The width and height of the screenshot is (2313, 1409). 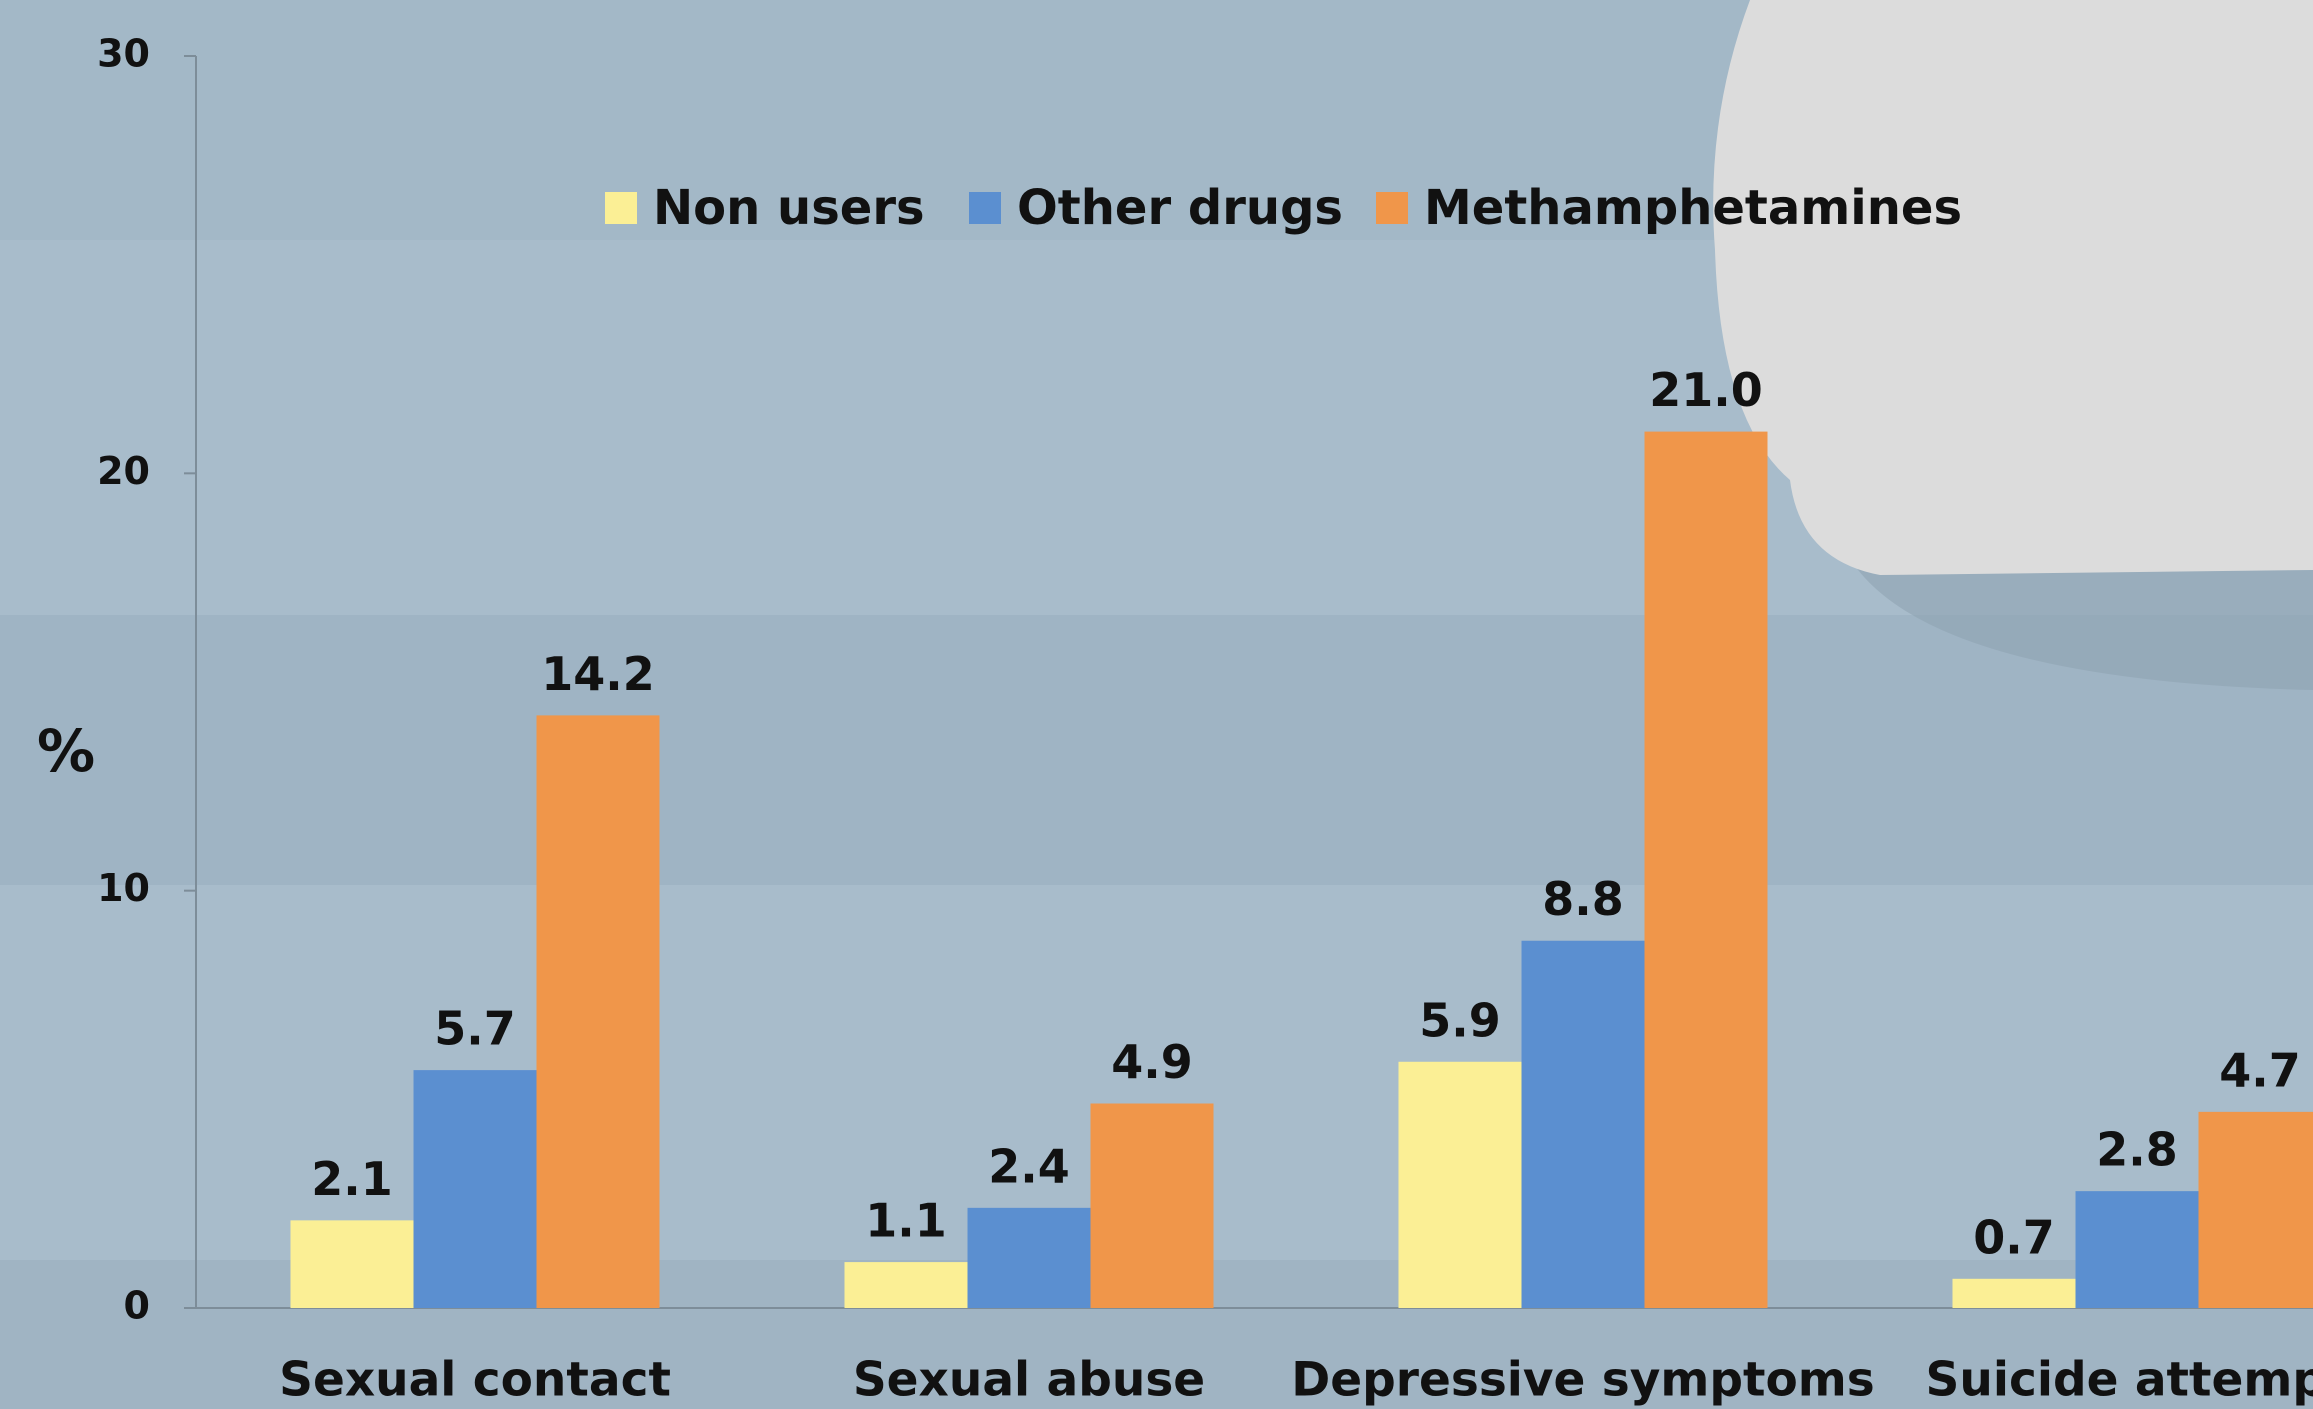 What do you see at coordinates (1706, 390) in the screenshot?
I see `data-label: 21.0` at bounding box center [1706, 390].